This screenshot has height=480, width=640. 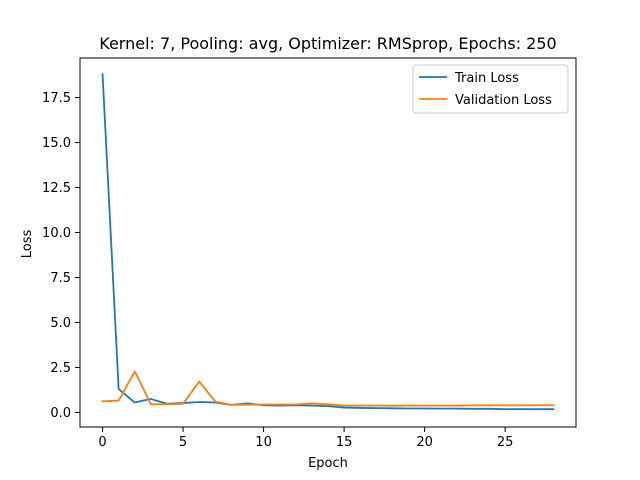 I want to click on y-tick-label: 12.5, so click(x=56, y=188).